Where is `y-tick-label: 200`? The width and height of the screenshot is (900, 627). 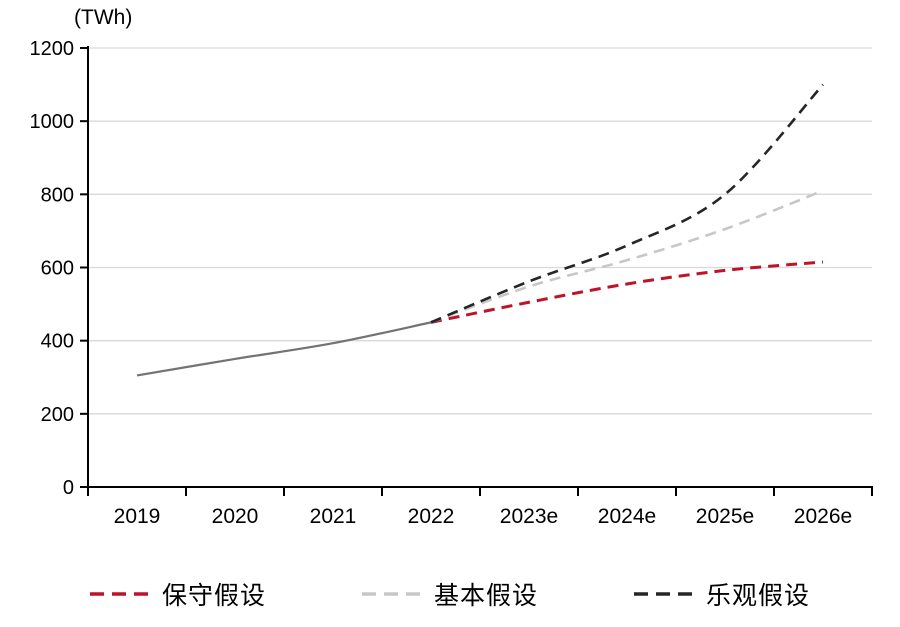
y-tick-label: 200 is located at coordinates (57, 415).